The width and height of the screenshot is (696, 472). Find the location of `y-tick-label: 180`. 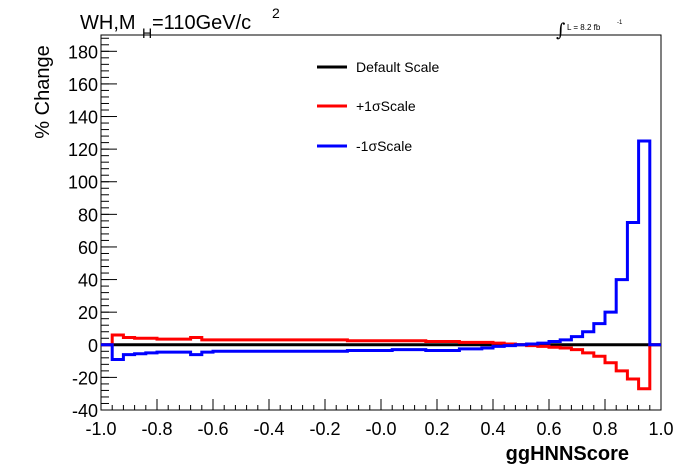

y-tick-label: 180 is located at coordinates (83, 52).